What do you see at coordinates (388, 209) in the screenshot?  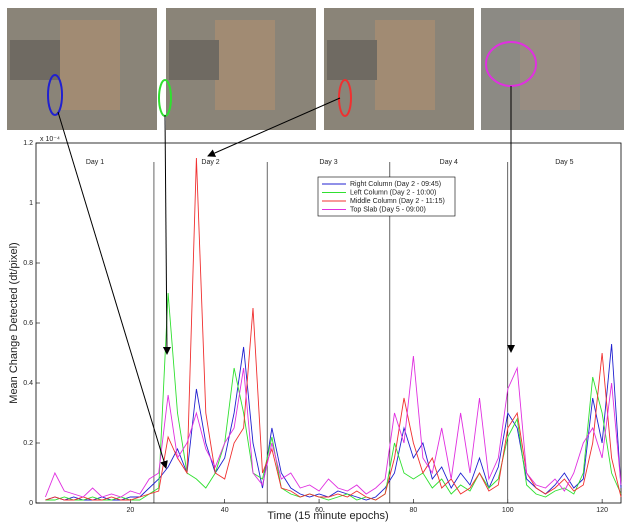 I see `legend-label: Top Slab (Day 5 - 09:00)` at bounding box center [388, 209].